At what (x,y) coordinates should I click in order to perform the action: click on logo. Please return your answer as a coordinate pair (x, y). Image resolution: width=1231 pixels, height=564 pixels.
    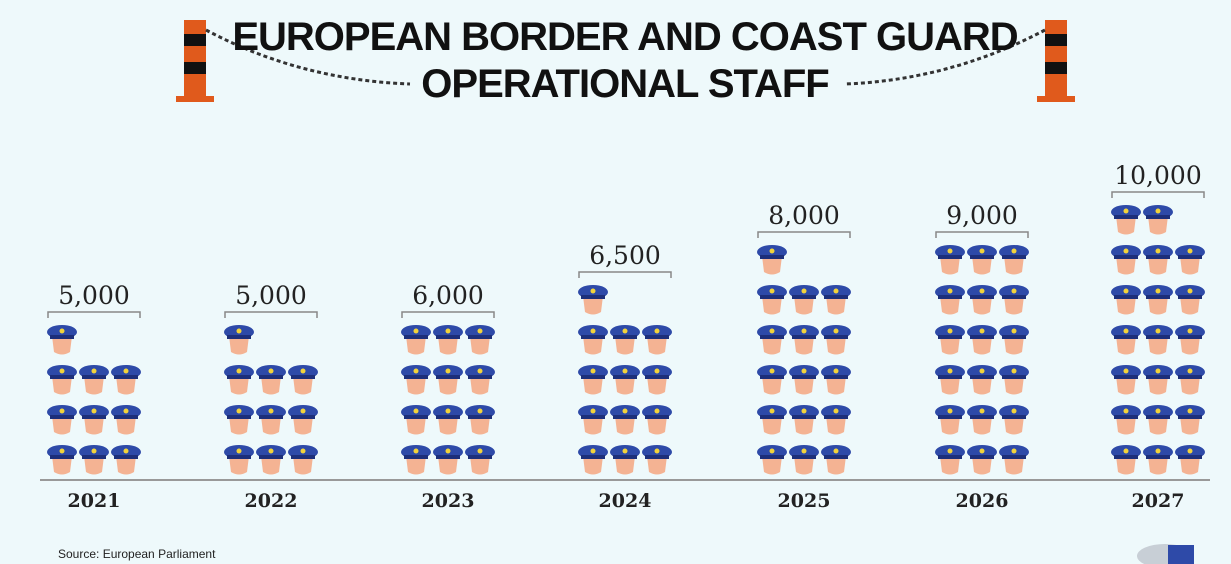
    Looking at the image, I should click on (1165, 554).